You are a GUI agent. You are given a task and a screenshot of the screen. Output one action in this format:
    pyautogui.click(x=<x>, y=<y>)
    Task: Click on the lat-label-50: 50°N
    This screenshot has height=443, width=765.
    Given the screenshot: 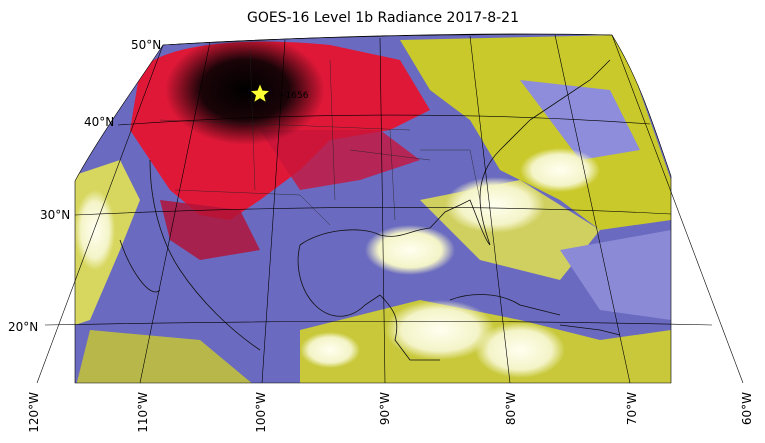 What is the action you would take?
    pyautogui.click(x=146, y=45)
    